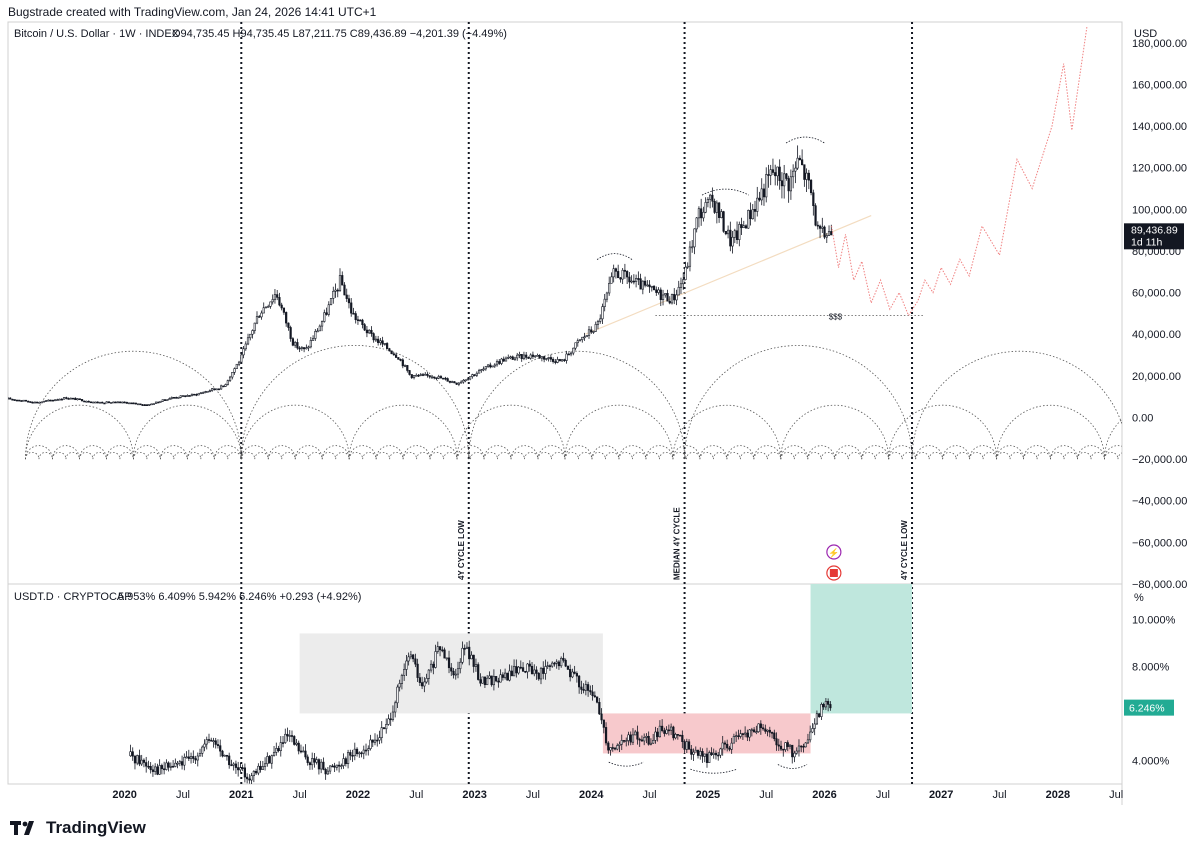  I want to click on tradingview-brand: TradingView, so click(78, 828).